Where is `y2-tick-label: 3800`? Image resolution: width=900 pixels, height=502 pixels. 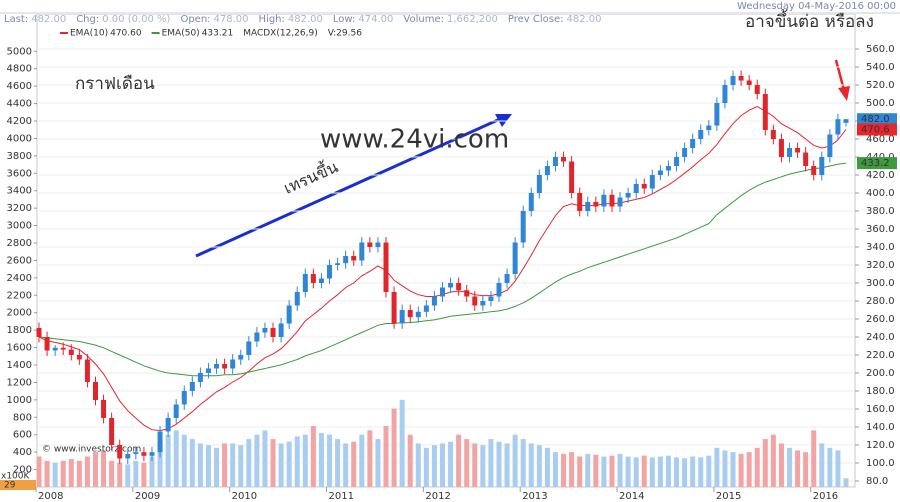
y2-tick-label: 3800 is located at coordinates (19, 156).